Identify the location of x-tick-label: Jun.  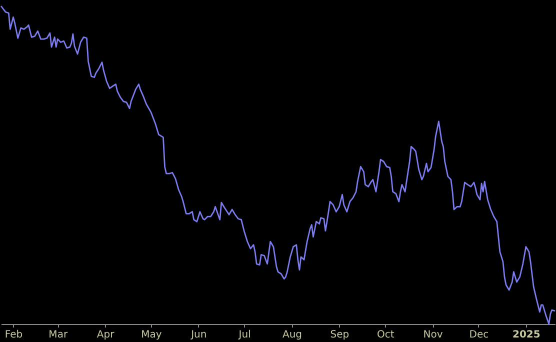
(198, 335).